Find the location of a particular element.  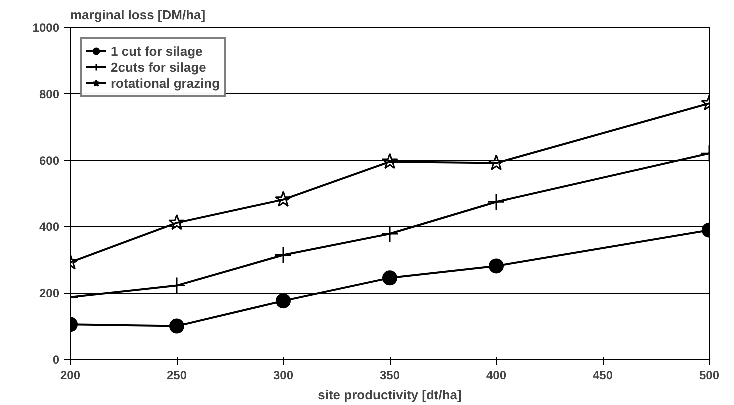

x-tick-label: 400 is located at coordinates (496, 375).